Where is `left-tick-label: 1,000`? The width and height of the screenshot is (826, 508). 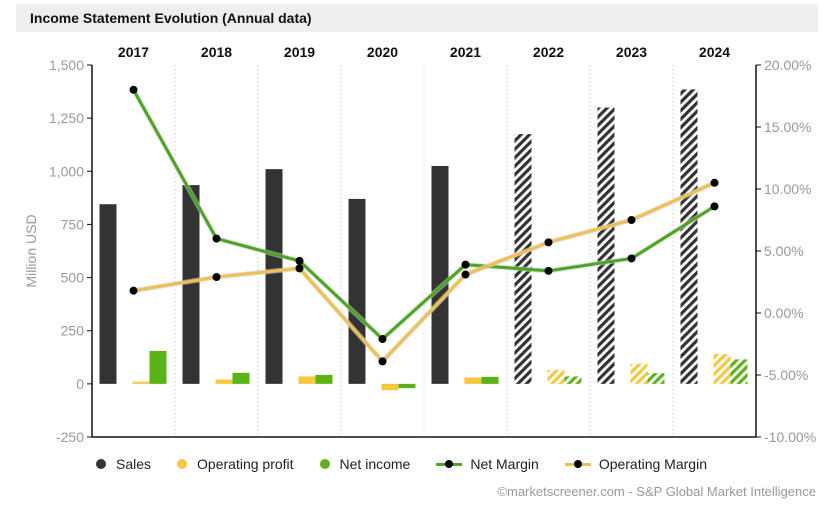 left-tick-label: 1,000 is located at coordinates (66, 171).